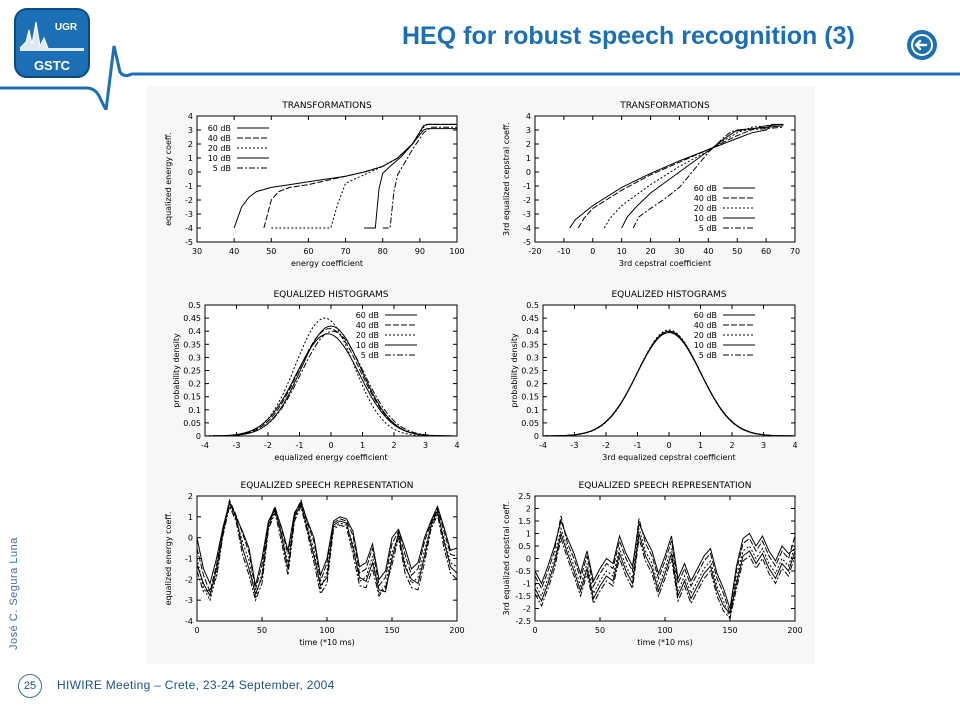 The width and height of the screenshot is (960, 720). I want to click on x-tick-label: 200, so click(456, 630).